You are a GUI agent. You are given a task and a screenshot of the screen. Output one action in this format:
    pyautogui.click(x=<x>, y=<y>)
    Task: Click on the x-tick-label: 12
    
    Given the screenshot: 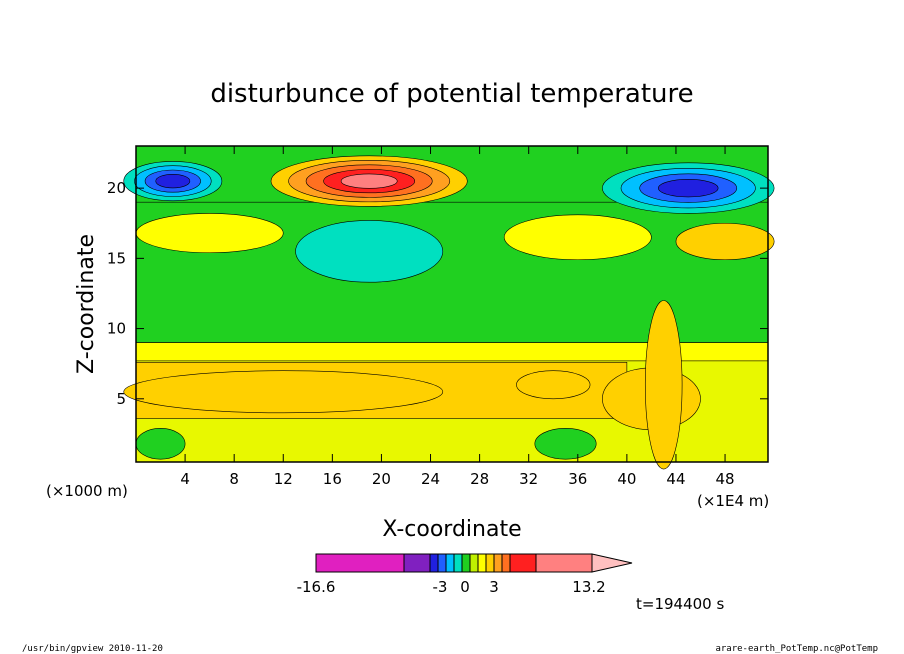 What is the action you would take?
    pyautogui.click(x=283, y=479)
    